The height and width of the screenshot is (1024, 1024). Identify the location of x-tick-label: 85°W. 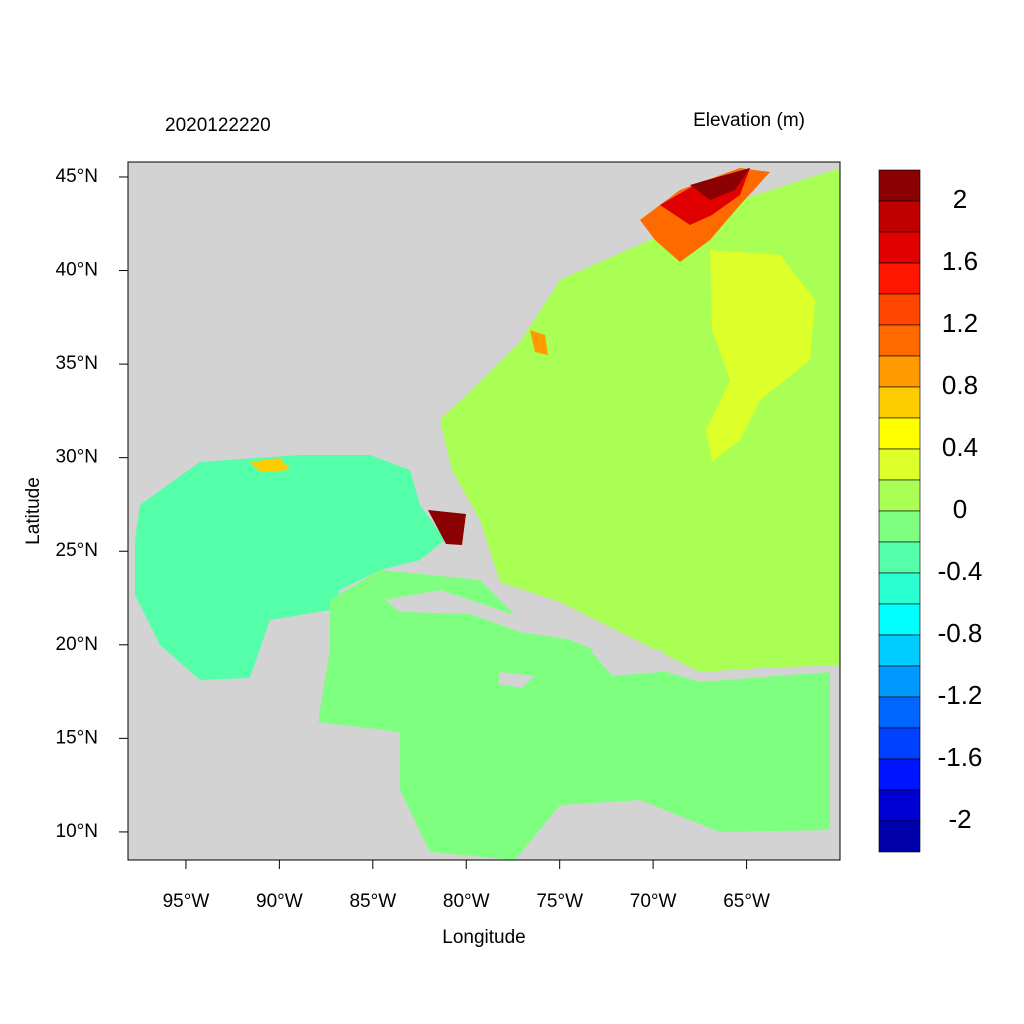
(372, 901).